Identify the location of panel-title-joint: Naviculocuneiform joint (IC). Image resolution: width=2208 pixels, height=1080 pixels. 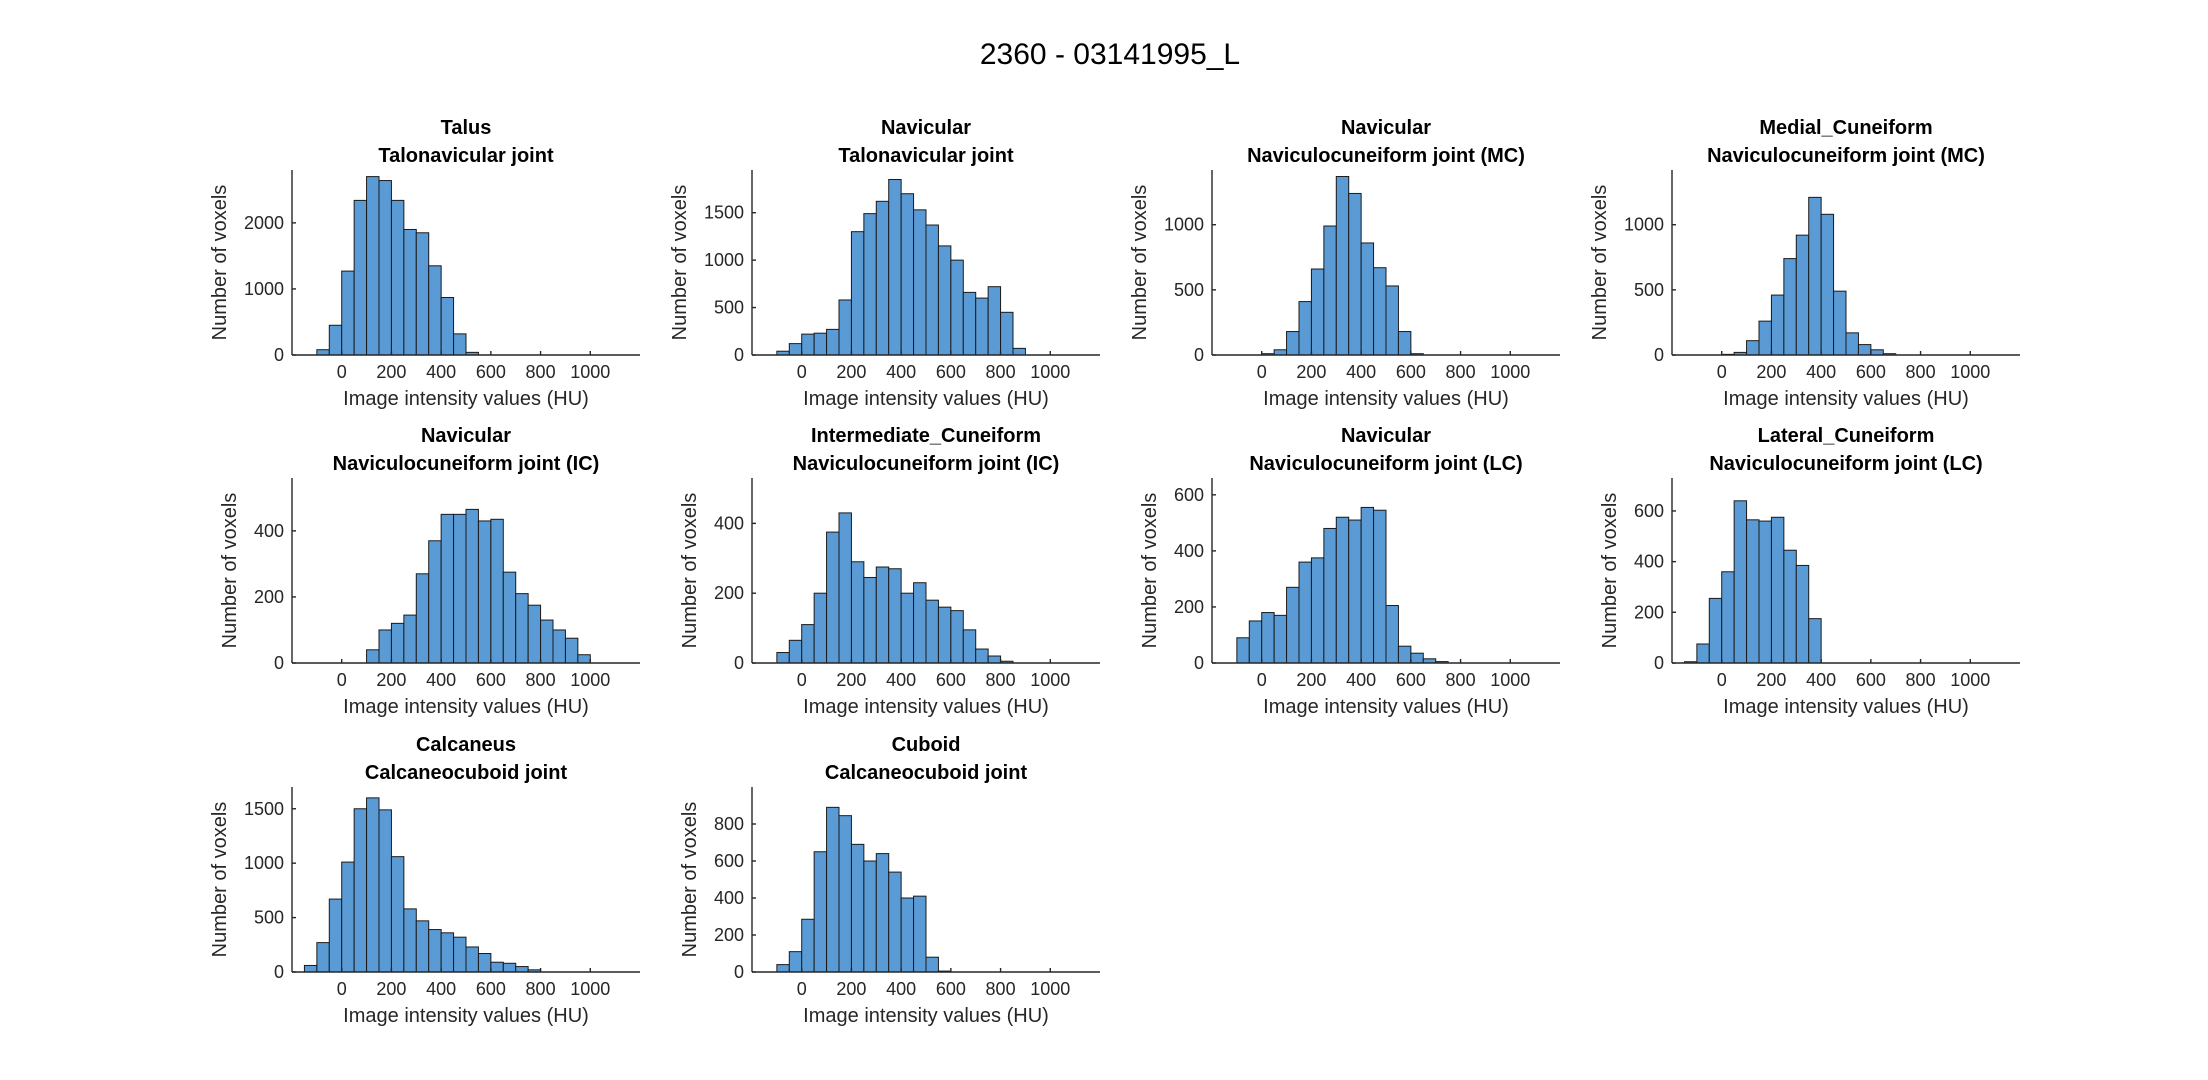
(466, 464).